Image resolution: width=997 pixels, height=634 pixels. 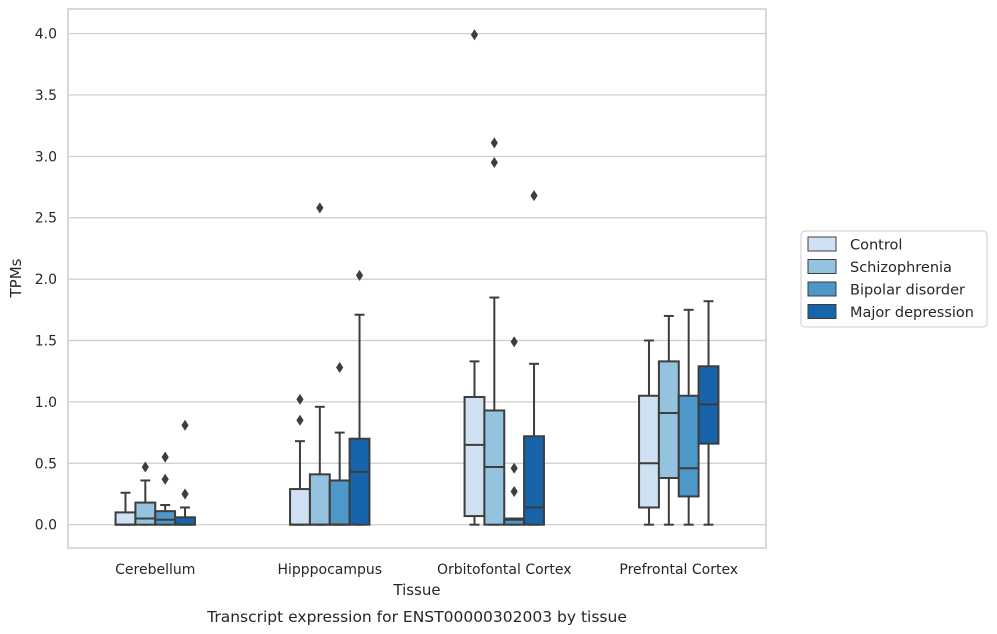 I want to click on x-axis-title: Tissue, so click(x=416, y=590).